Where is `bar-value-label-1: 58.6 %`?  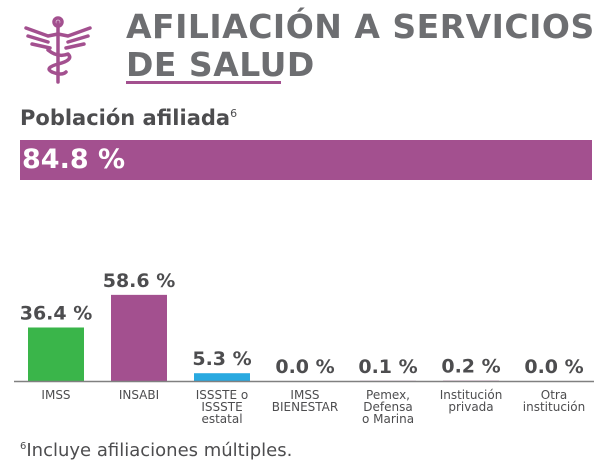
bar-value-label-1: 58.6 % is located at coordinates (139, 281).